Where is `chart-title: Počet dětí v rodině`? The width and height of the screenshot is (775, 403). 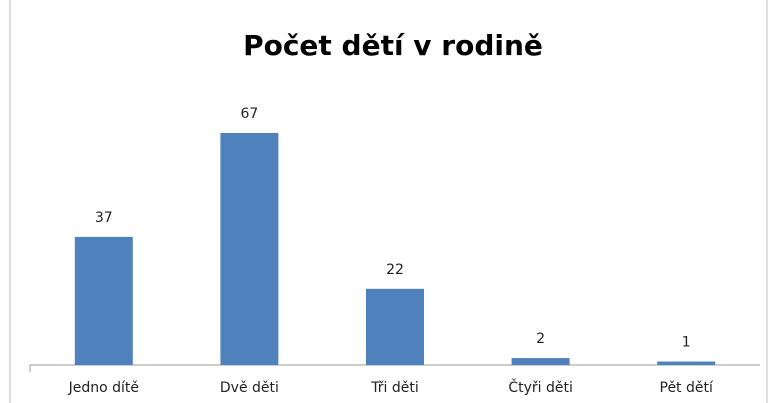
chart-title: Počet dětí v rodině is located at coordinates (393, 45).